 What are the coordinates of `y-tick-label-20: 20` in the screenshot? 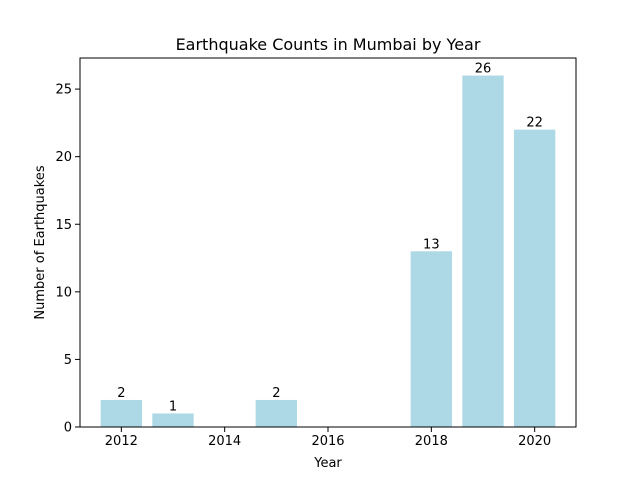 It's located at (63, 157).